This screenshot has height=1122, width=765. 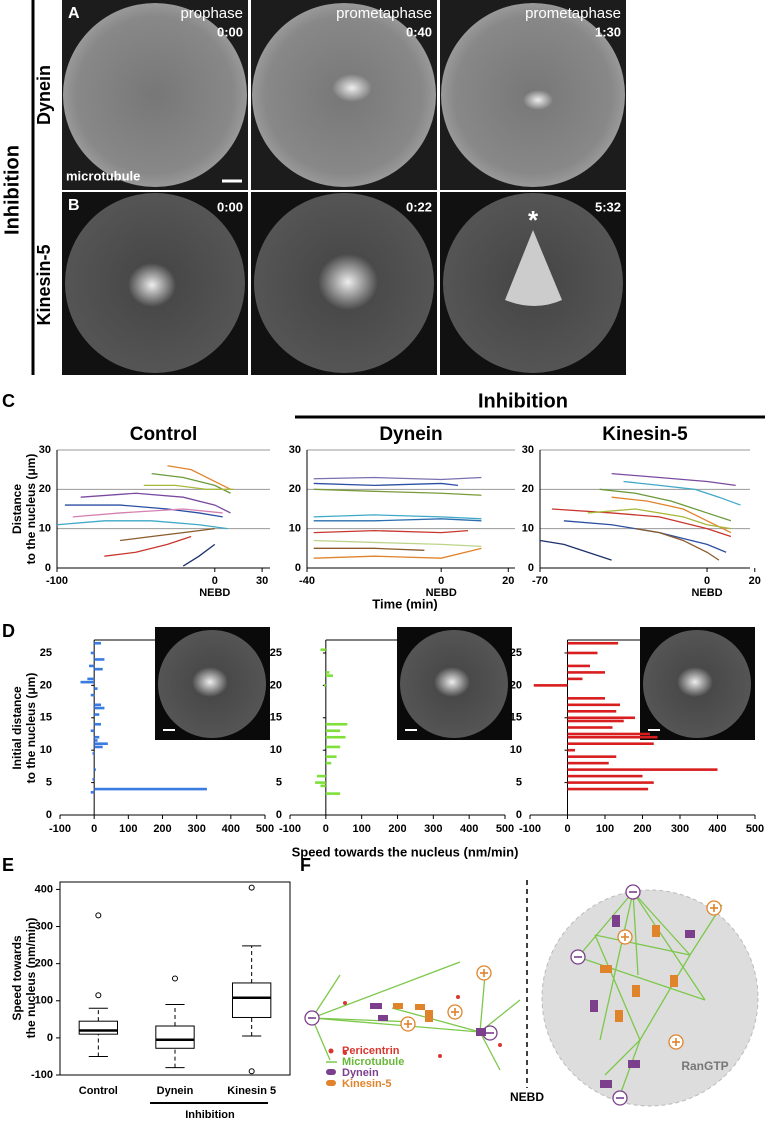 I want to click on y-tick-label: 300, so click(x=44, y=926).